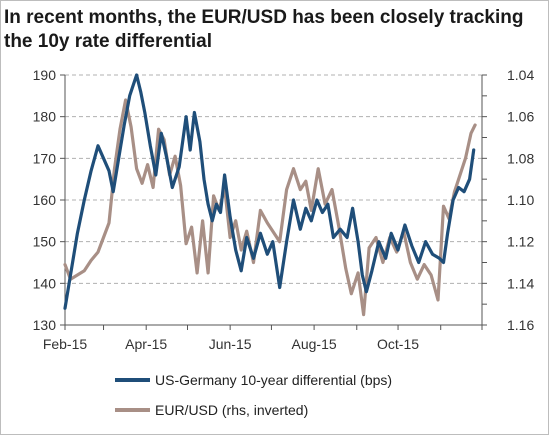 The image size is (549, 435). I want to click on y-left-tick-label: 160, so click(45, 200).